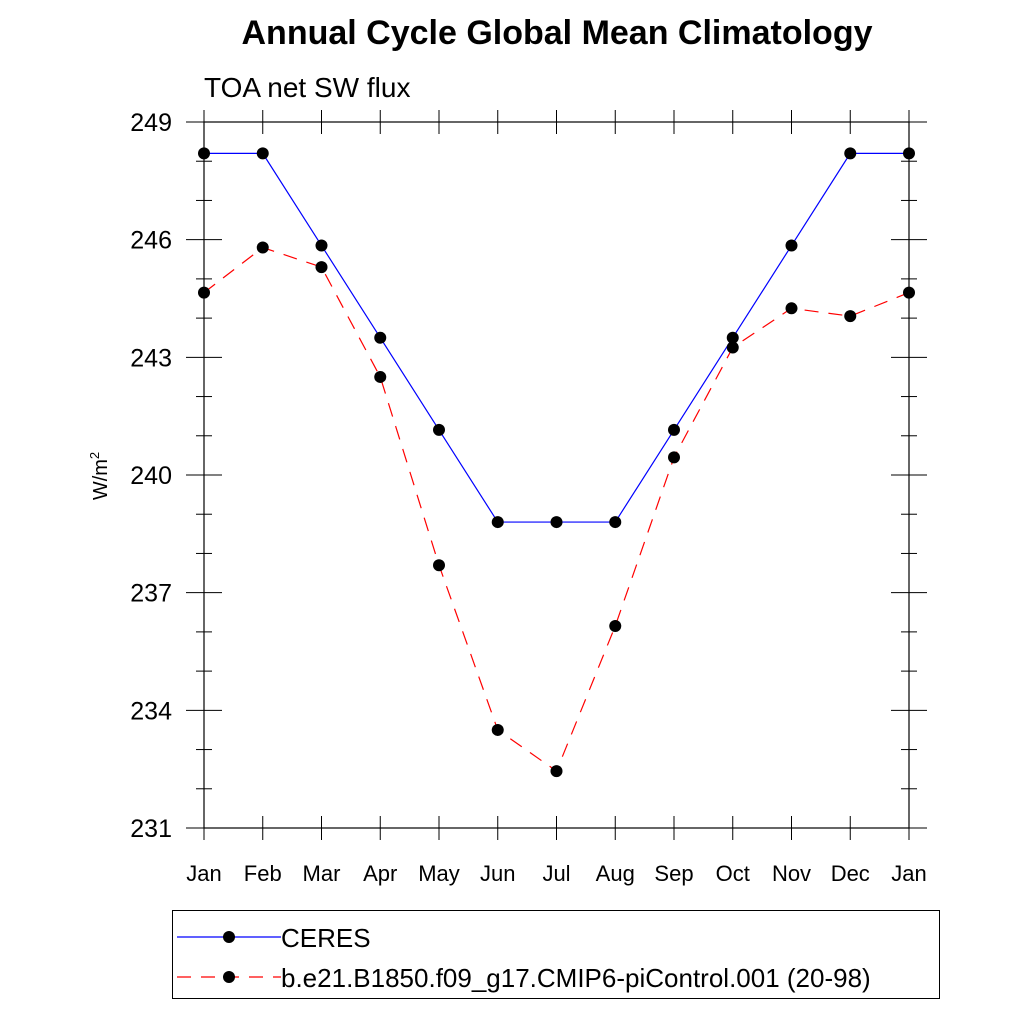 The width and height of the screenshot is (1024, 1024). I want to click on y-axis-label-text: W/m, so click(100, 480).